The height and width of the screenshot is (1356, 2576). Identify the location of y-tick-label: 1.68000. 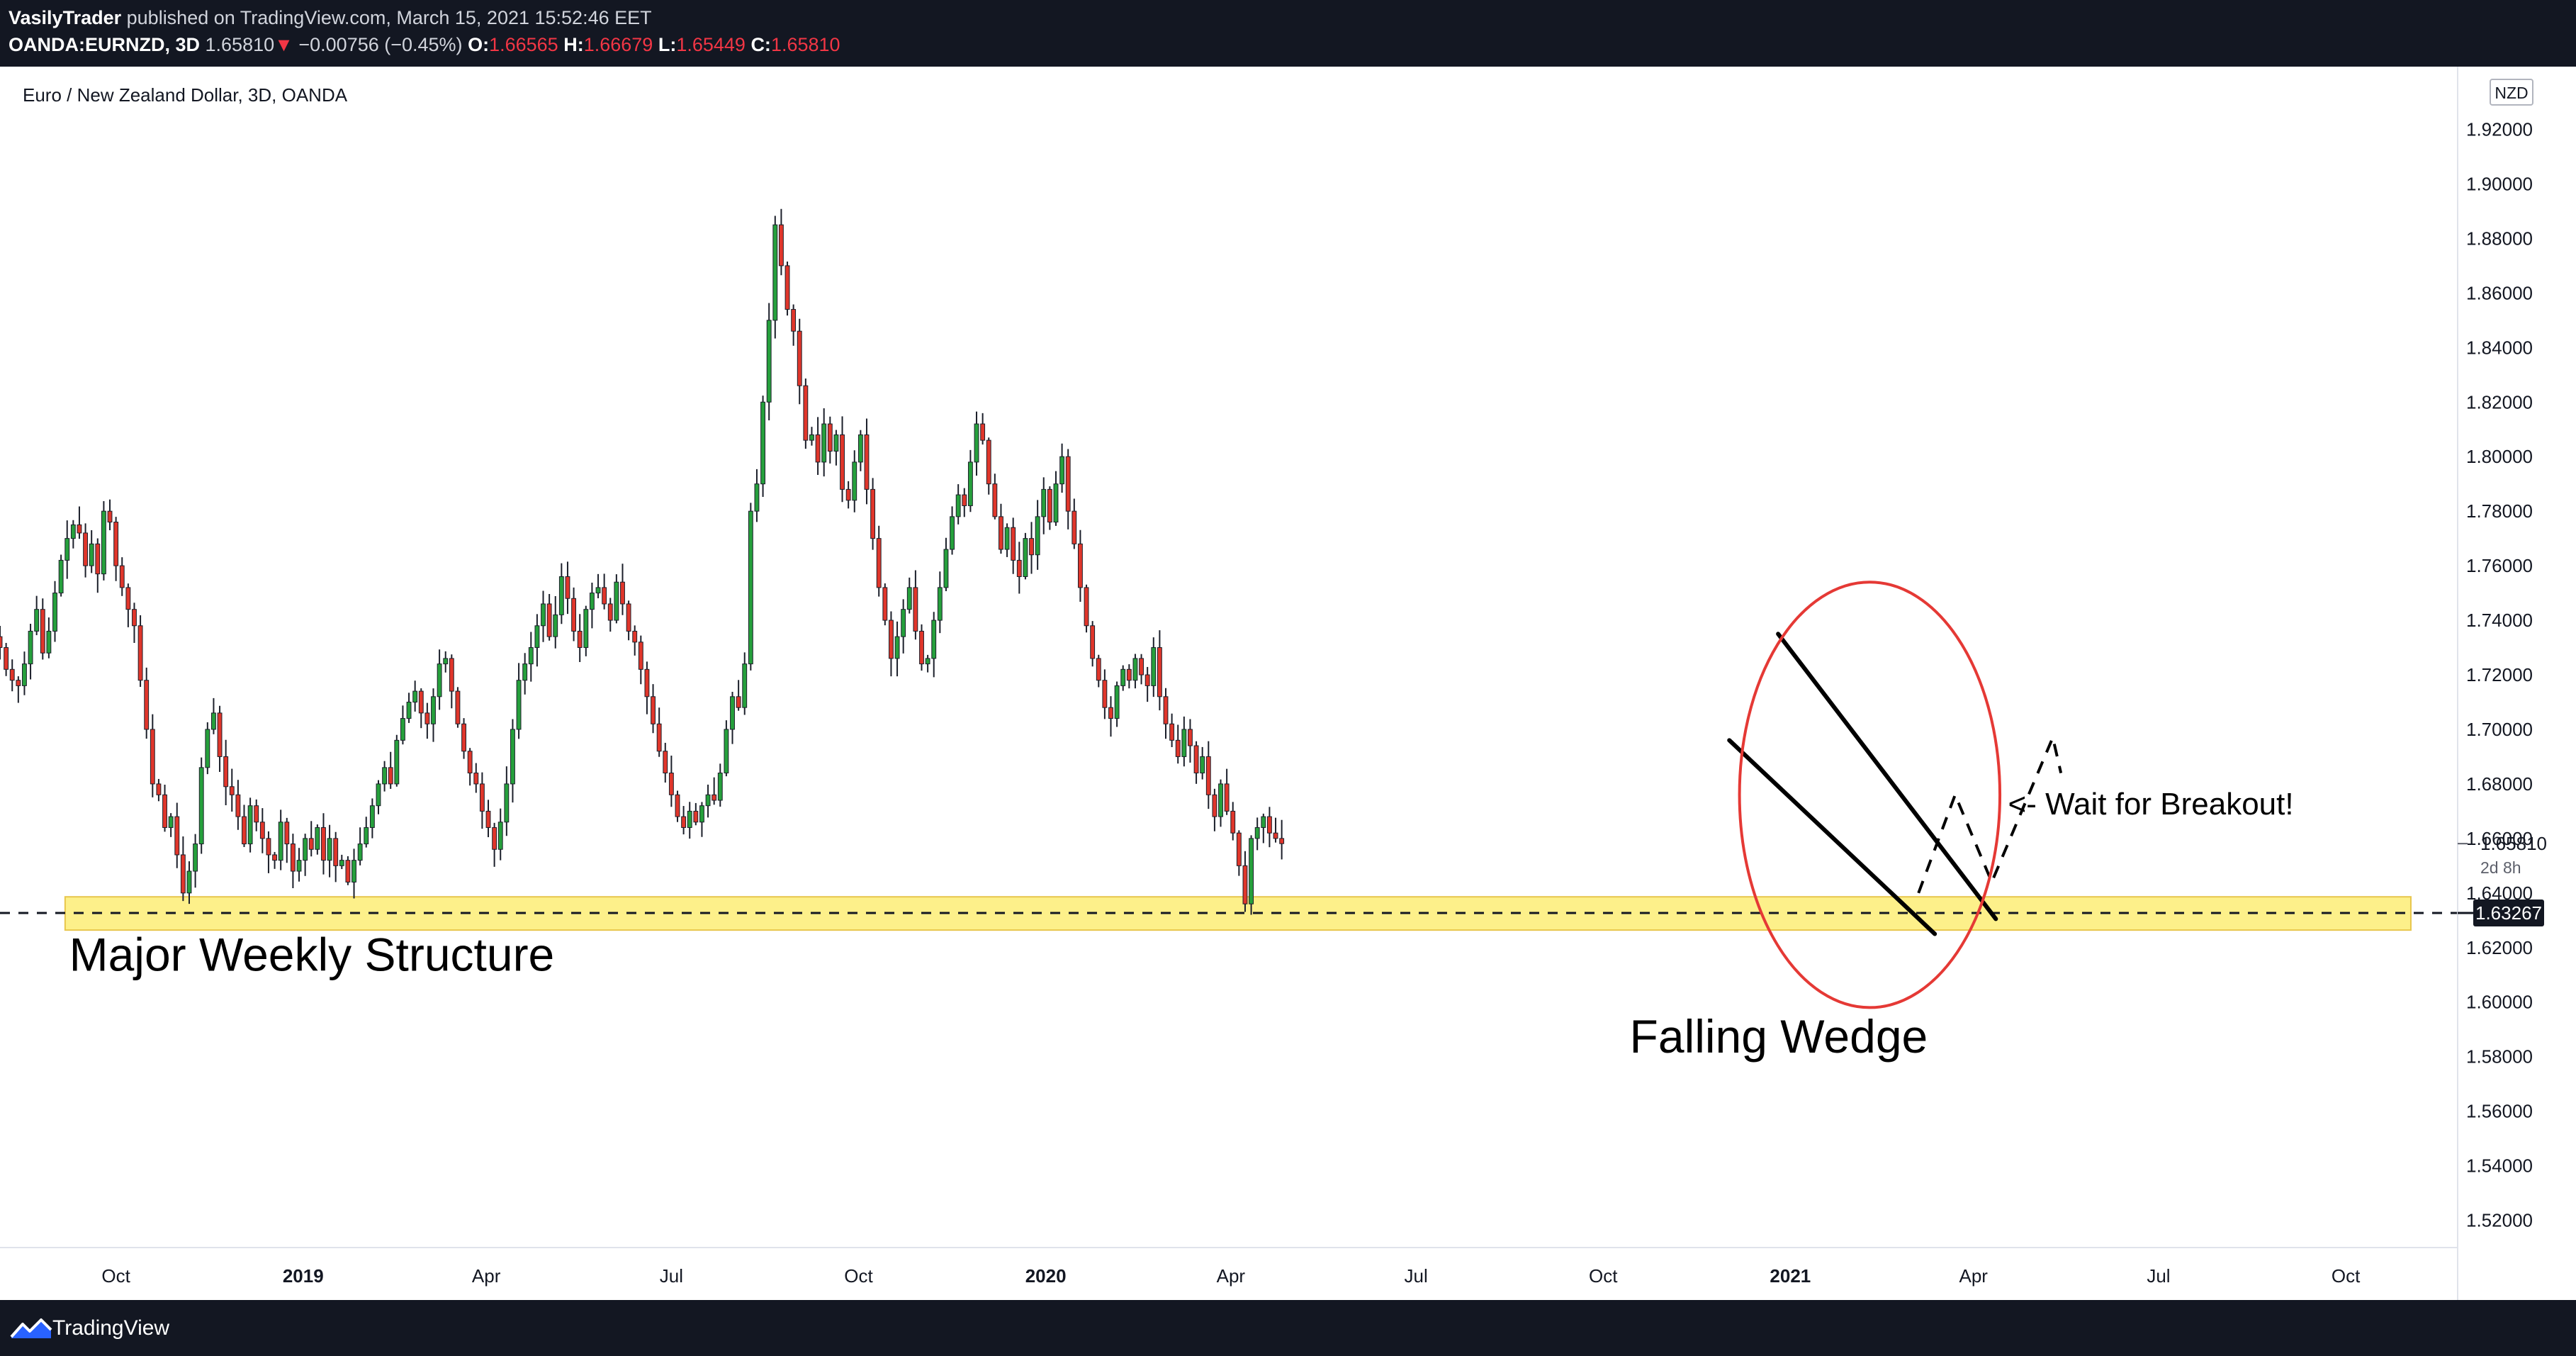
(2499, 784).